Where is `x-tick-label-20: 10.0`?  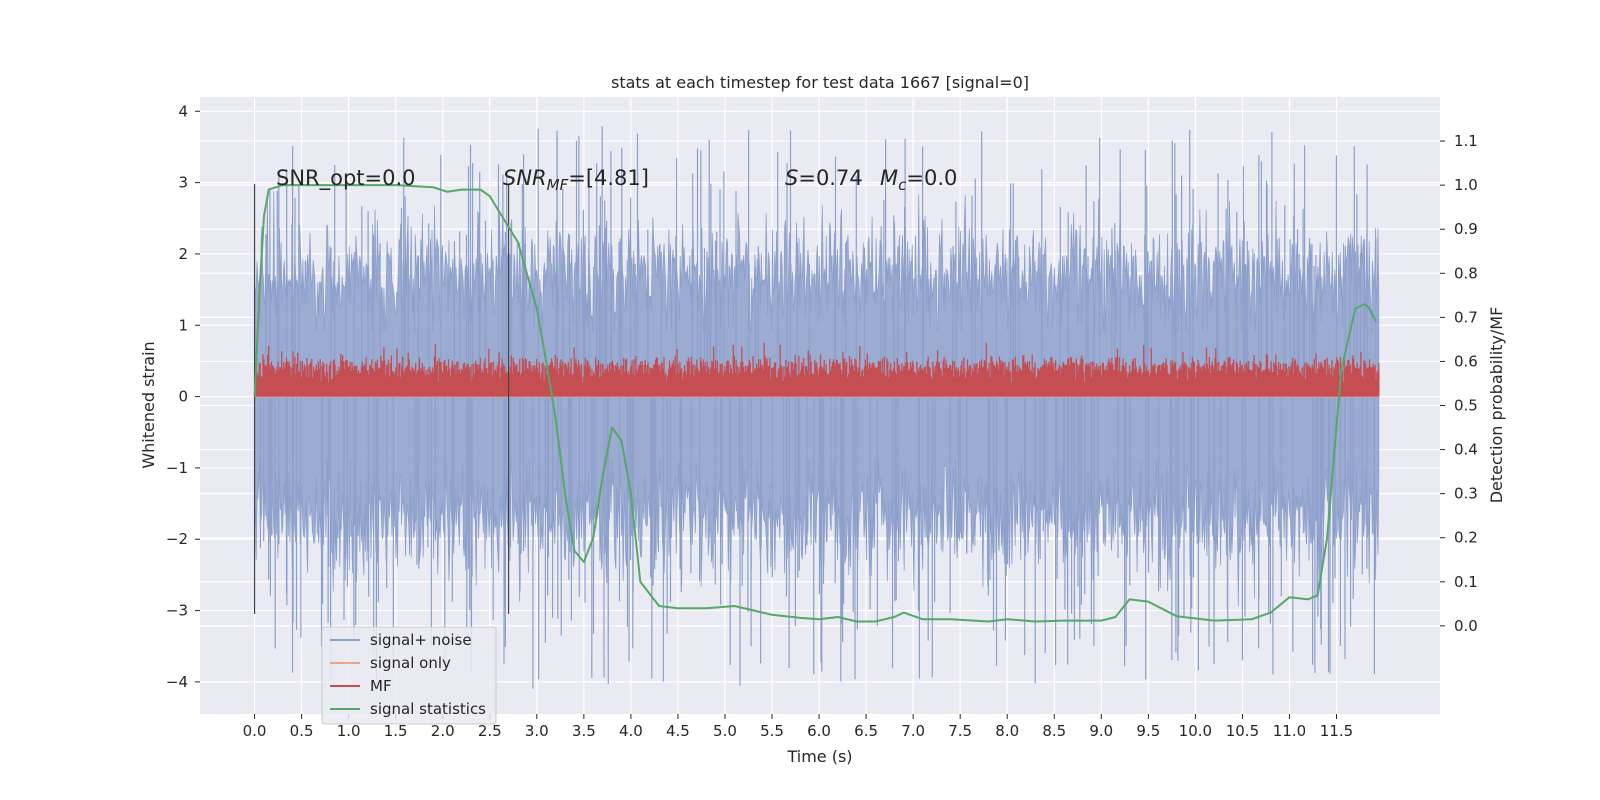 x-tick-label-20: 10.0 is located at coordinates (1195, 731).